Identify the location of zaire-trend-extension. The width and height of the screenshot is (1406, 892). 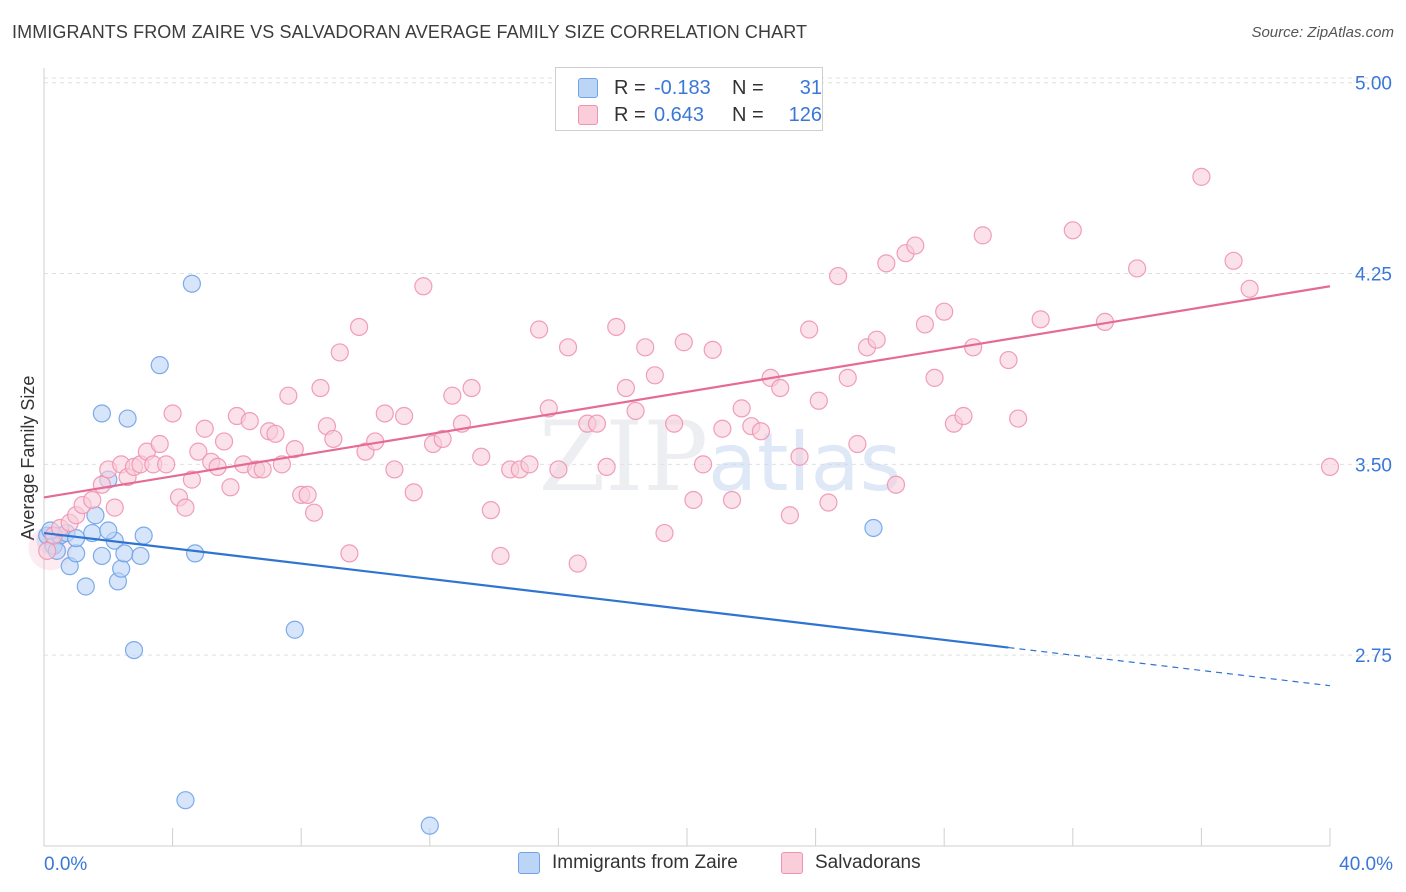
(1169, 666).